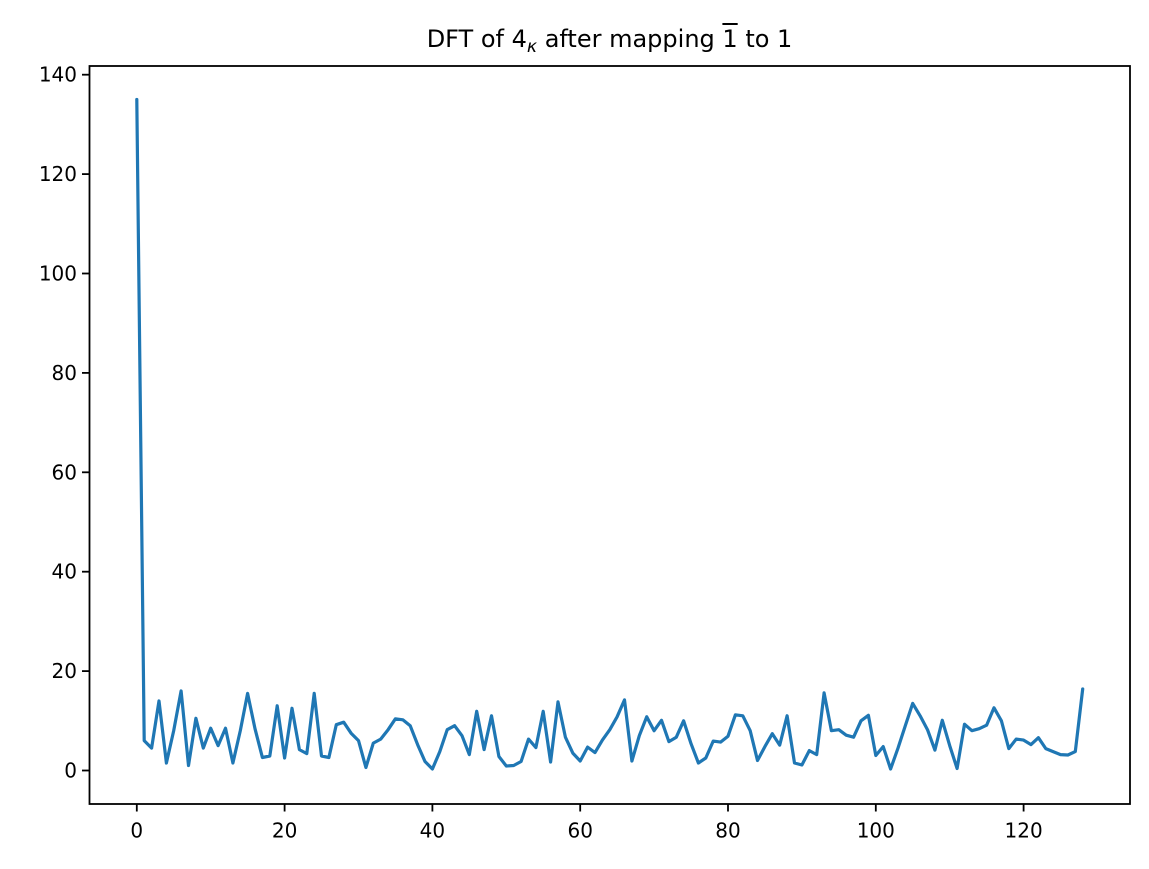 This screenshot has width=1149, height=869. What do you see at coordinates (532, 46) in the screenshot?
I see `title-kappa-subscript: κ` at bounding box center [532, 46].